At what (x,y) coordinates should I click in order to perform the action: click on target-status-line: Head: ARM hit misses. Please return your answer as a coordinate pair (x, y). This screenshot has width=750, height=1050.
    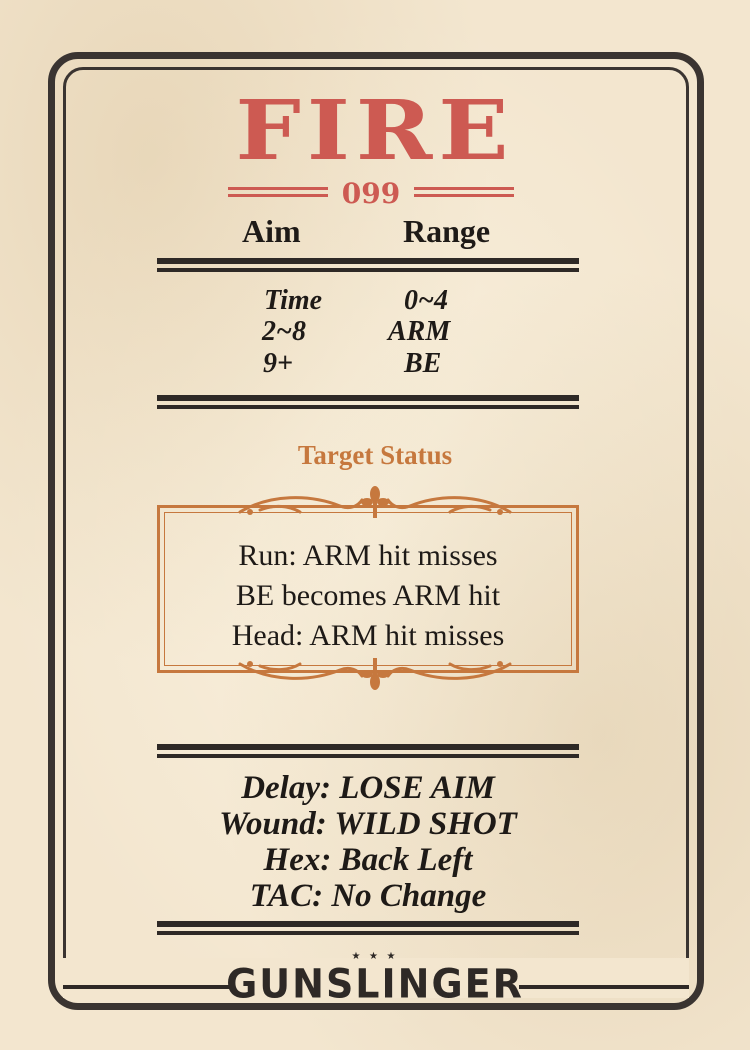
    Looking at the image, I should click on (368, 635).